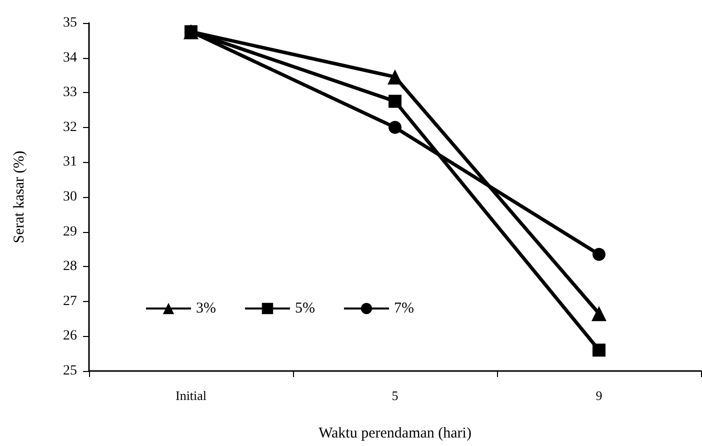 The width and height of the screenshot is (702, 446). What do you see at coordinates (70, 162) in the screenshot?
I see `y-tick-label: 31` at bounding box center [70, 162].